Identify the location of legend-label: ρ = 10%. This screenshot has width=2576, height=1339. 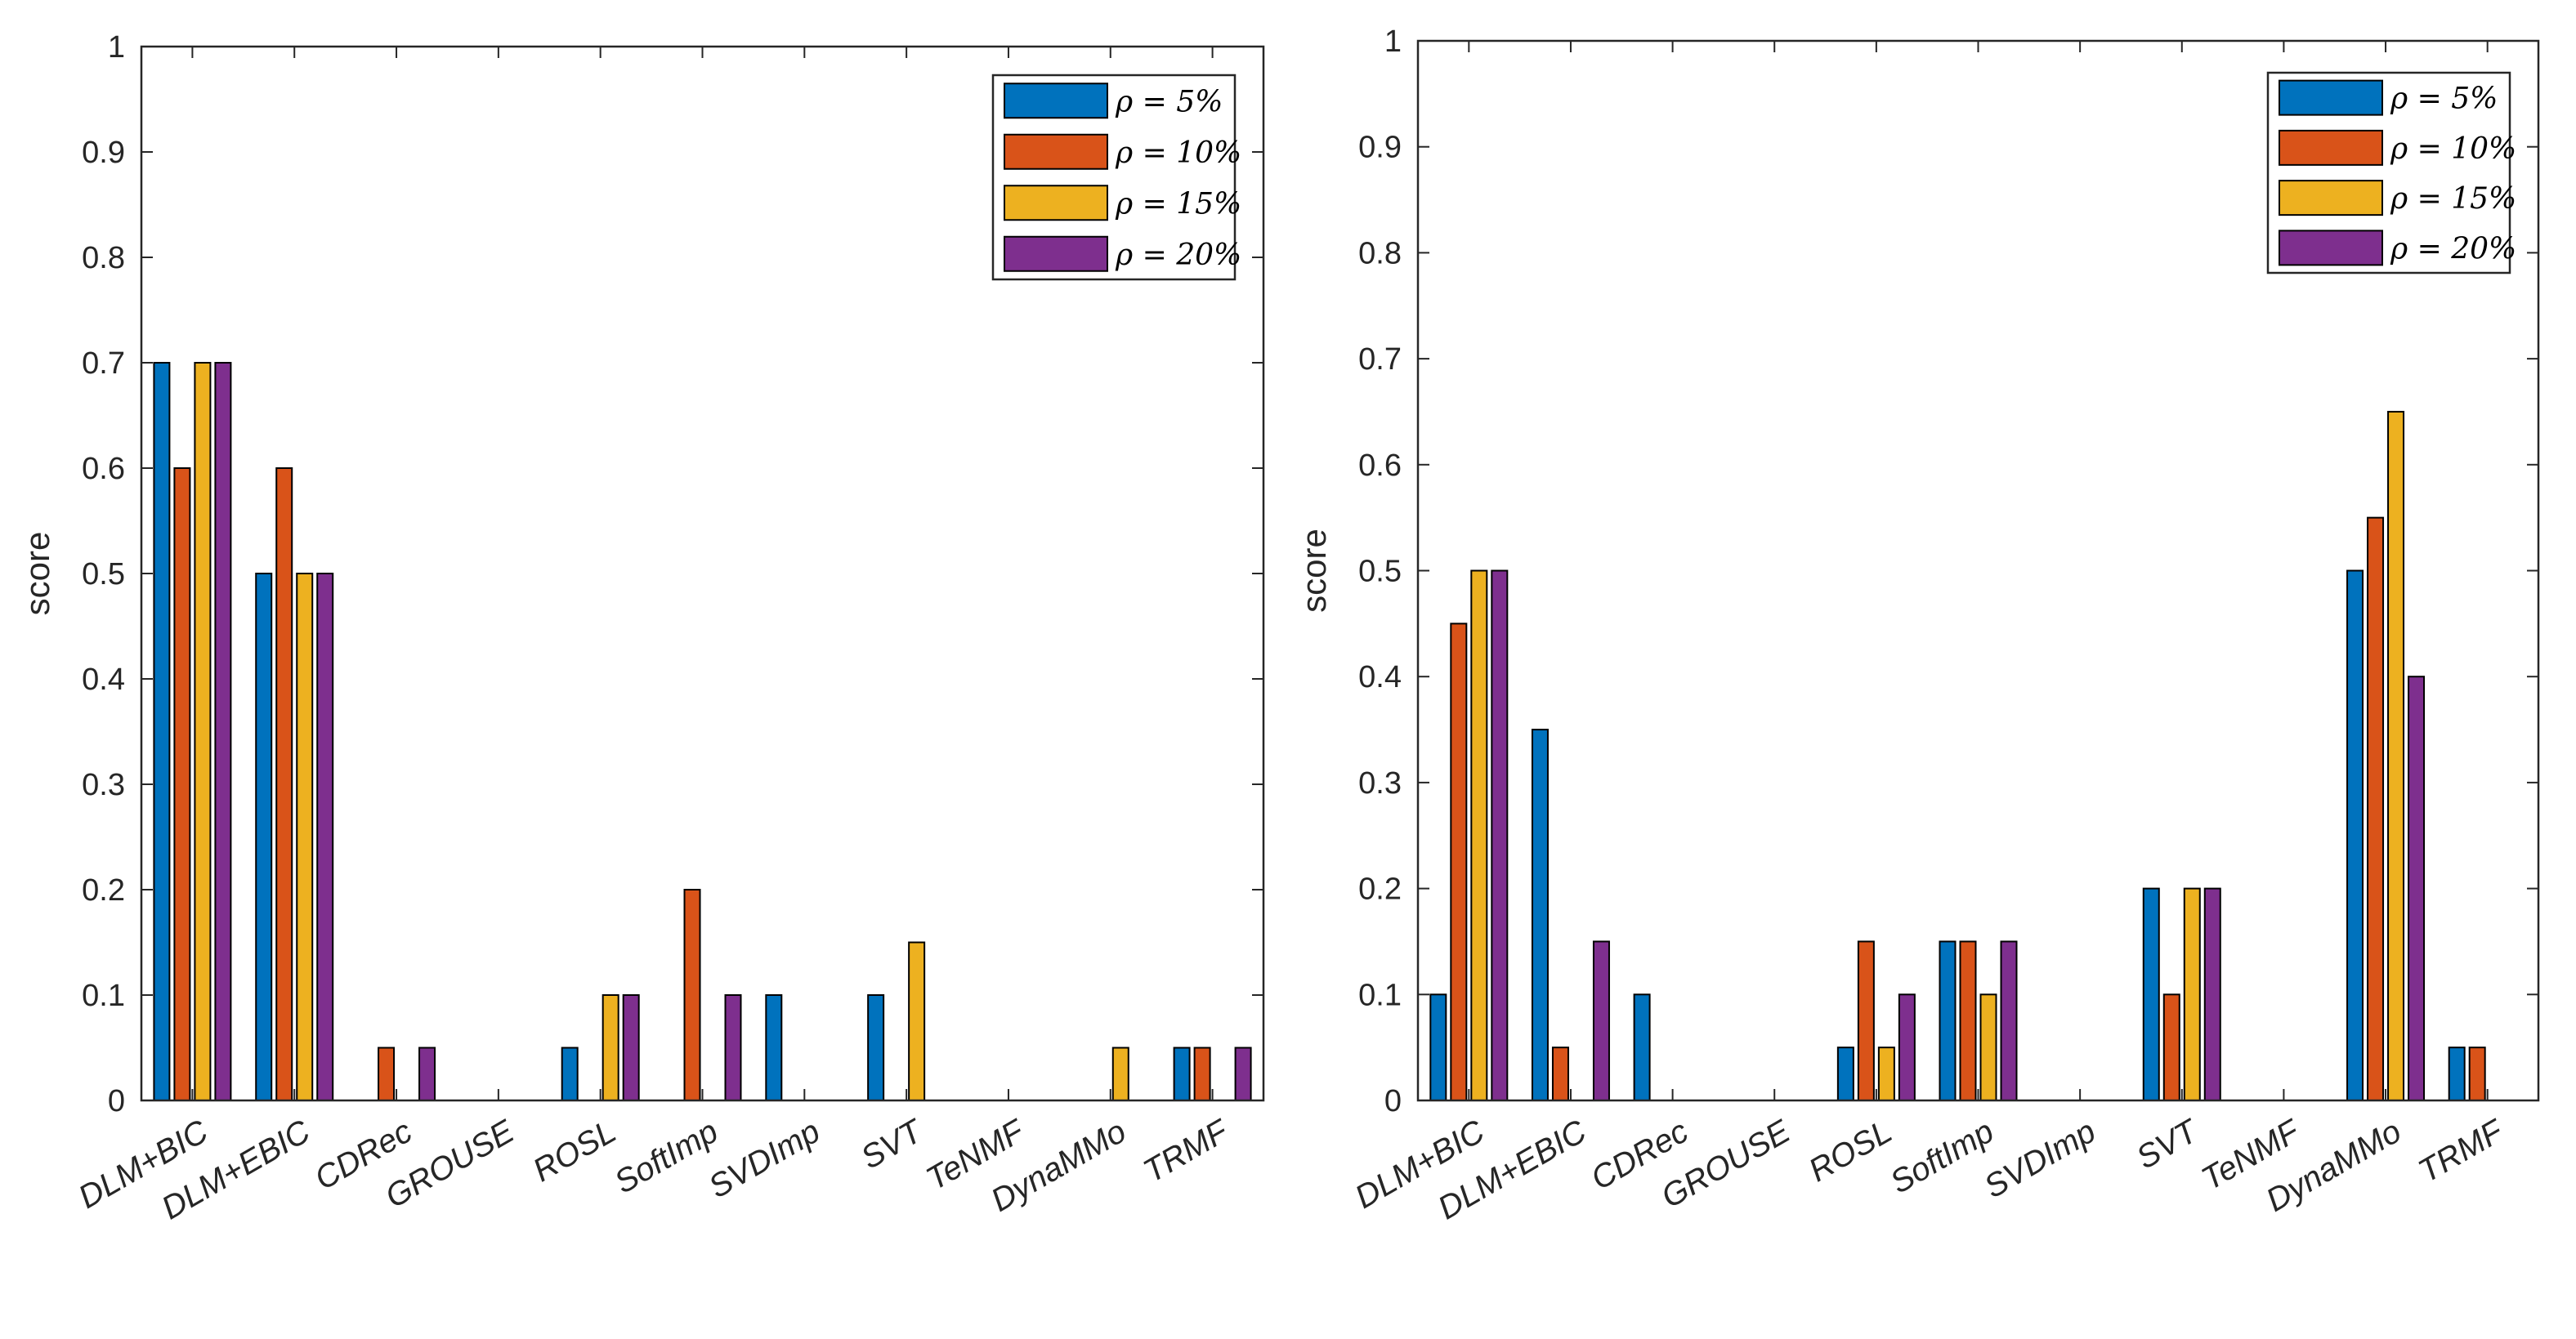
(1178, 153).